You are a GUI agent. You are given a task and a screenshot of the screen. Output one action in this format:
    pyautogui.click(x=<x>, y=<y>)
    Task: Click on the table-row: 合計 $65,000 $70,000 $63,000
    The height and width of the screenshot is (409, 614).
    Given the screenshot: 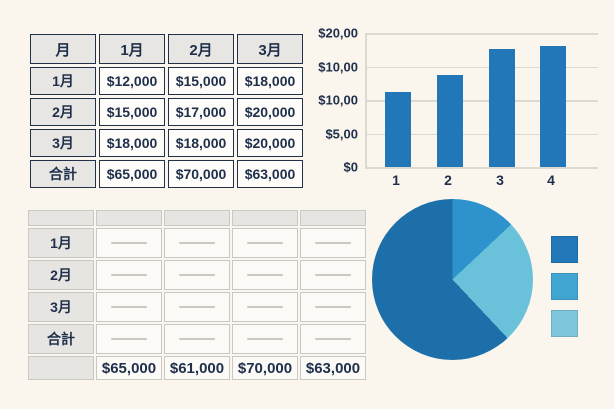 What is the action you would take?
    pyautogui.click(x=166, y=174)
    